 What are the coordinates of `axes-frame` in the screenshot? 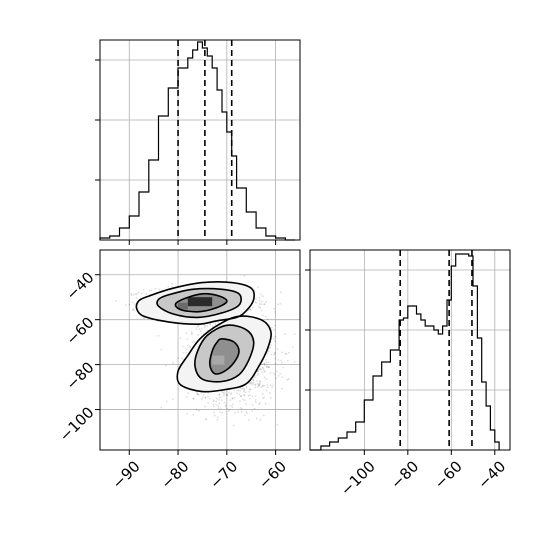 It's located at (200, 140).